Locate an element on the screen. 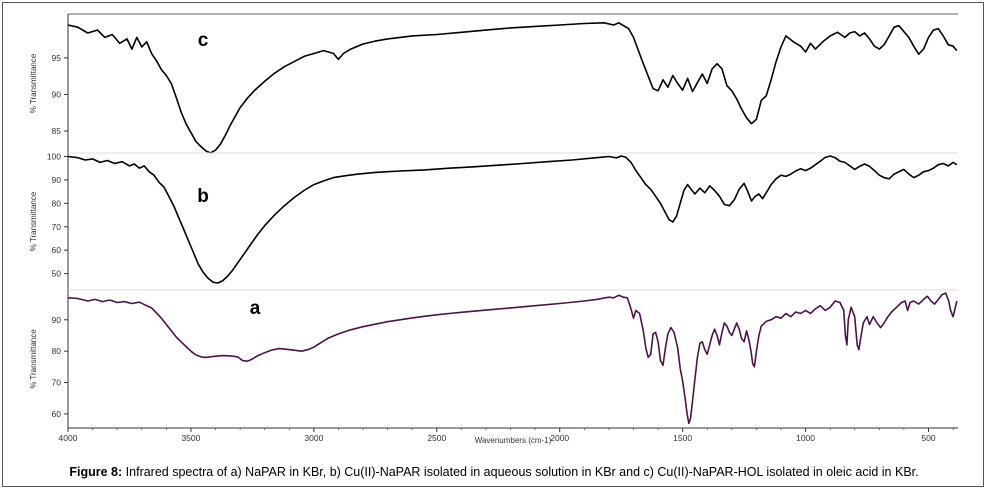 This screenshot has width=988, height=493. x-axis-label: Wavenumbers (cm-1) is located at coordinates (513, 440).